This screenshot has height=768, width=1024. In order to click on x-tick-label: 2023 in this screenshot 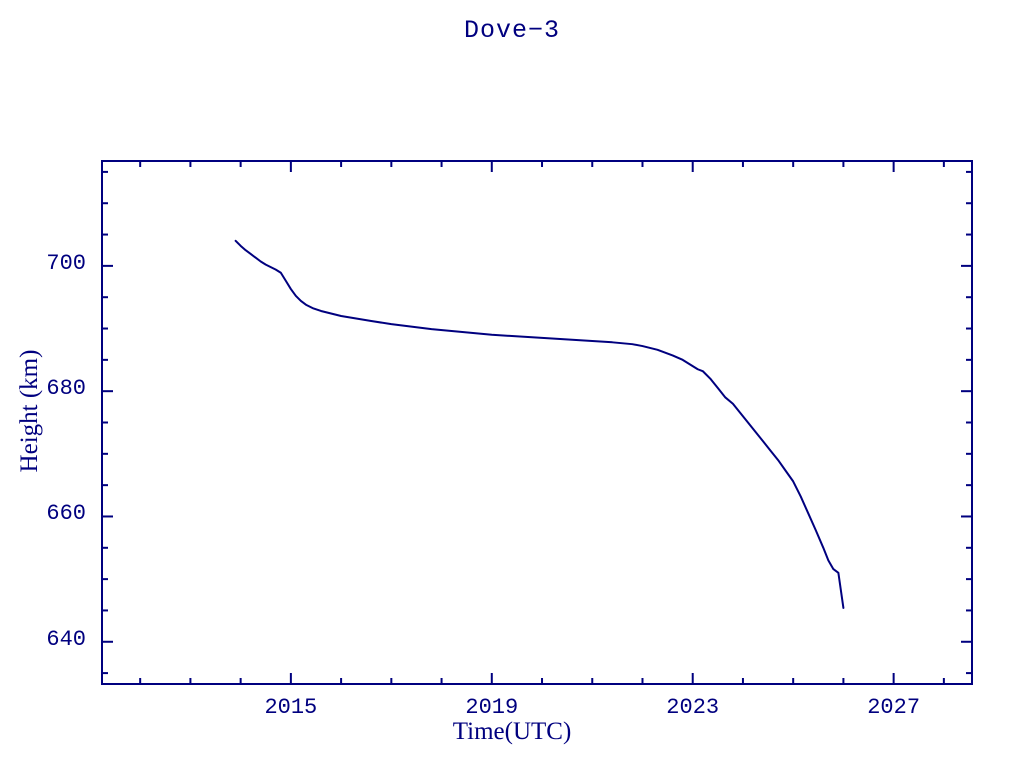, I will do `click(693, 707)`.